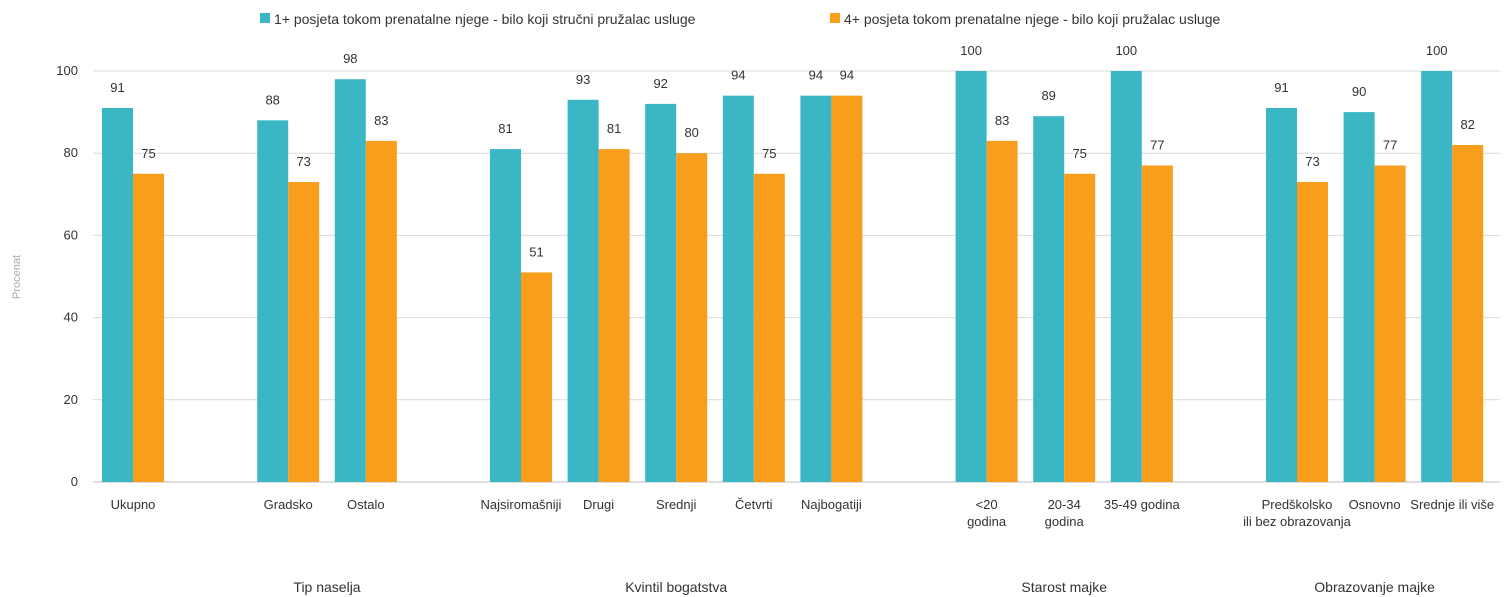 The image size is (1504, 597). What do you see at coordinates (71, 317) in the screenshot?
I see `y-tick-label: 40` at bounding box center [71, 317].